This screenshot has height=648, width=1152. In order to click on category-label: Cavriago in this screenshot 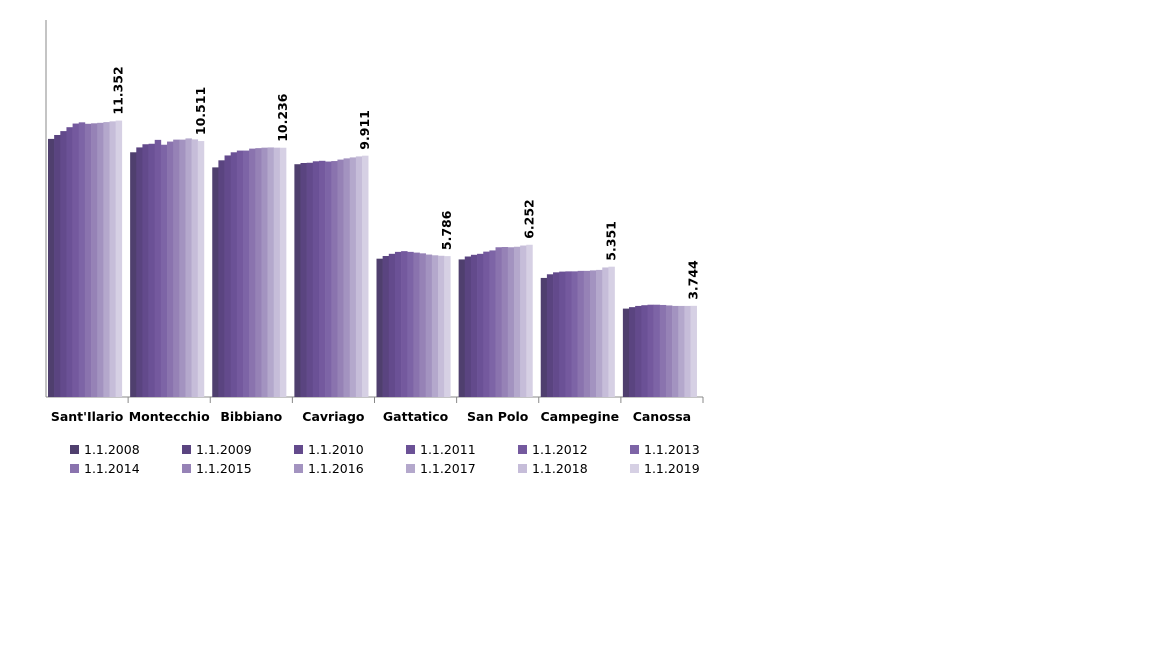, I will do `click(333, 416)`.